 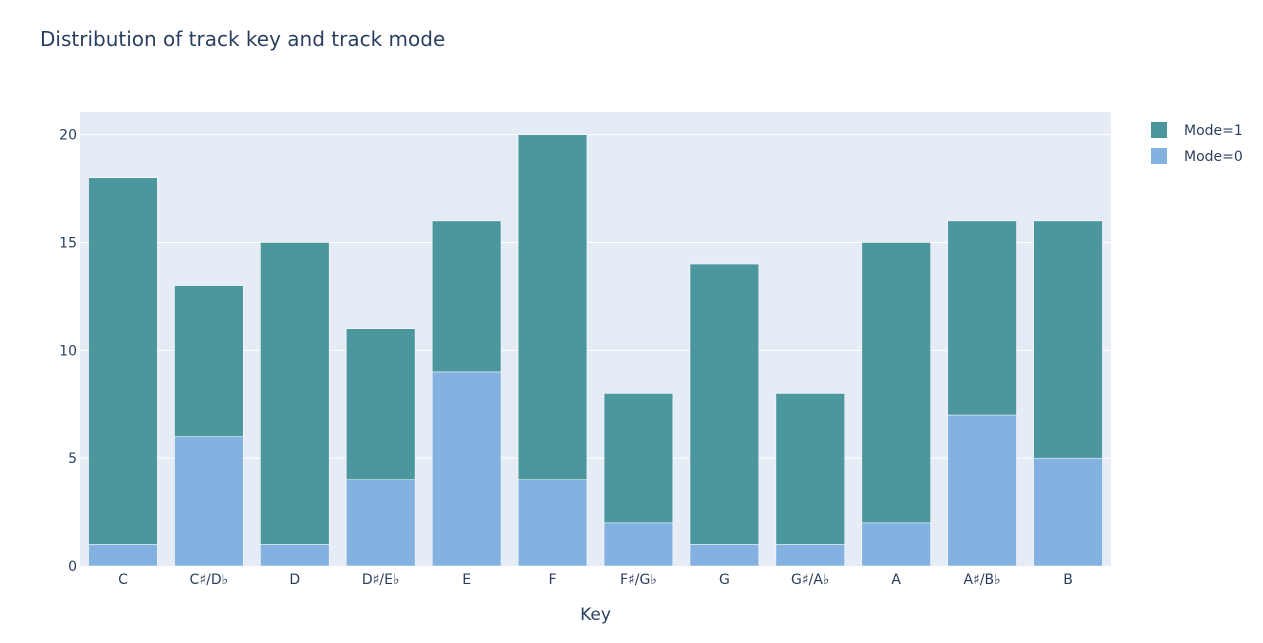 What do you see at coordinates (72, 459) in the screenshot?
I see `y-tick-label: 5` at bounding box center [72, 459].